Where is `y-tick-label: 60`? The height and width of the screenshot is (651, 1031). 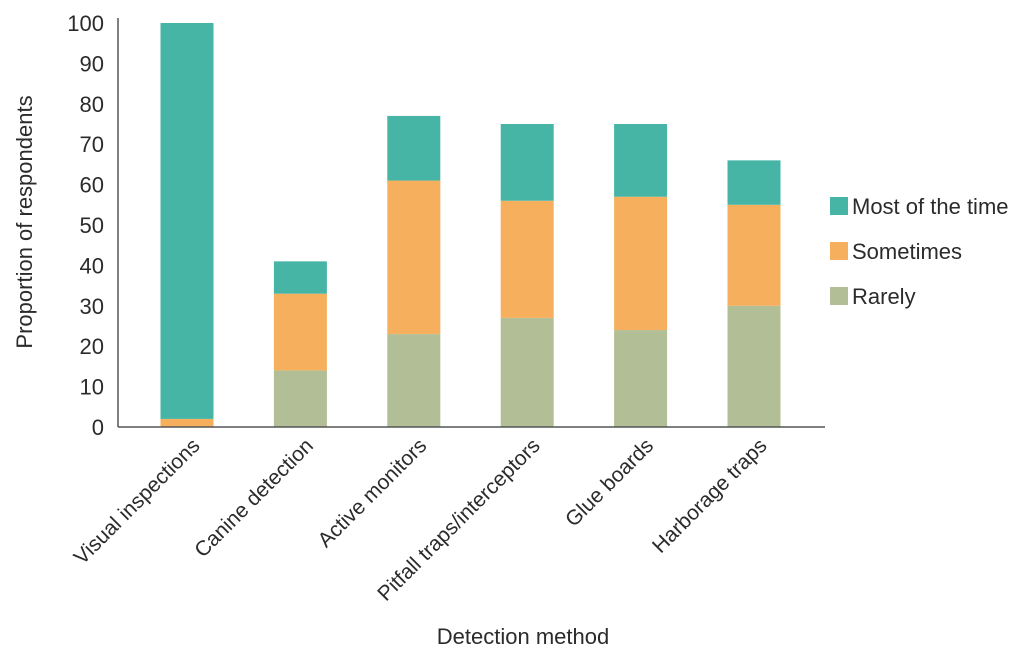 y-tick-label: 60 is located at coordinates (92, 185).